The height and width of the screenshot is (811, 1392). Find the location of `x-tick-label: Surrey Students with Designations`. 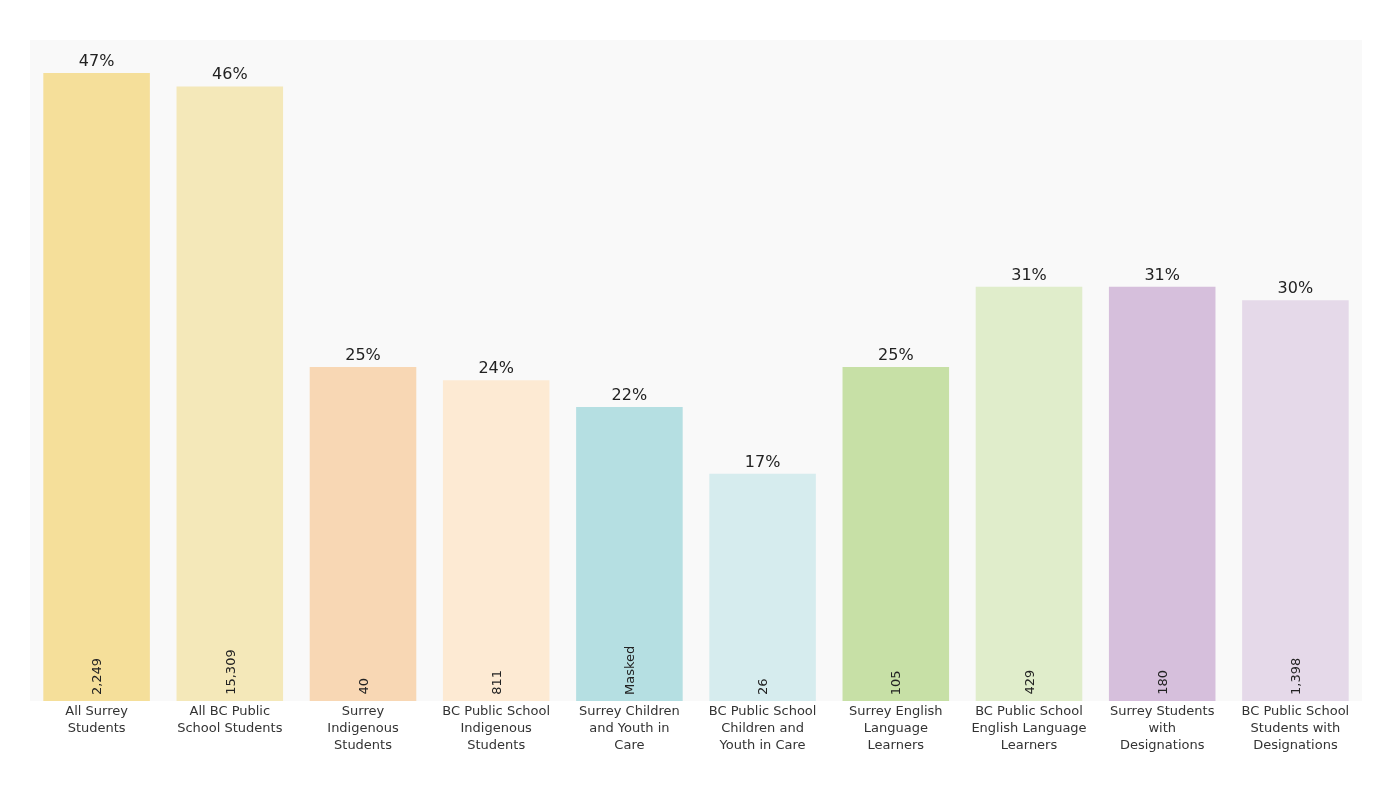

x-tick-label: Surrey Students with Designations is located at coordinates (1162, 727).